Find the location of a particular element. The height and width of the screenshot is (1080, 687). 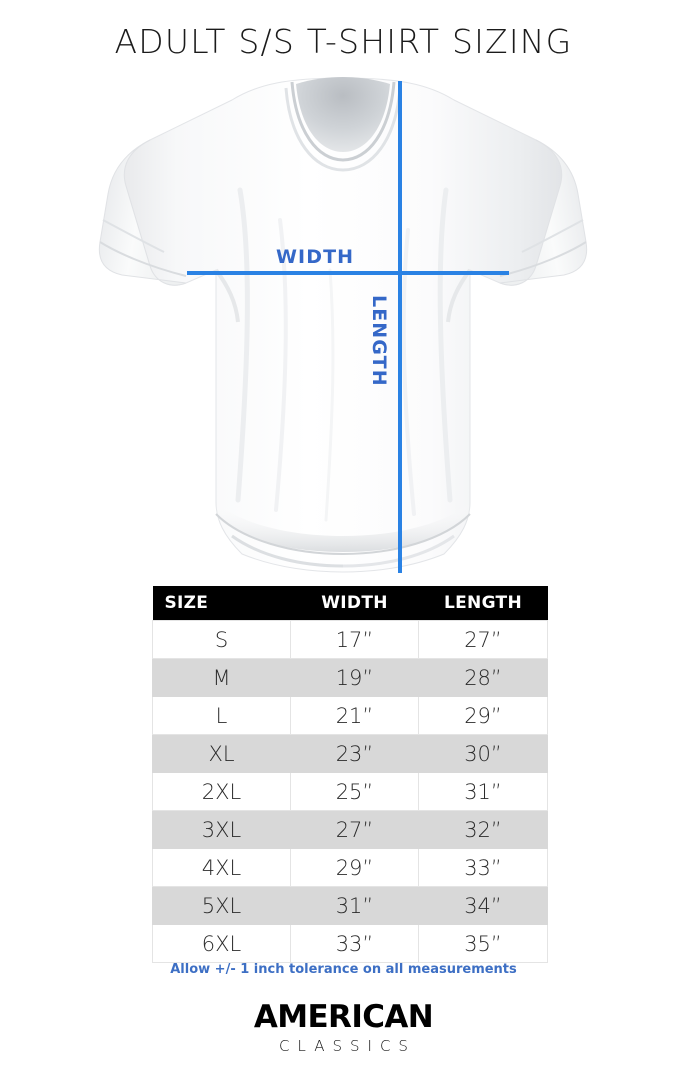

cell-length: 32” is located at coordinates (483, 829).